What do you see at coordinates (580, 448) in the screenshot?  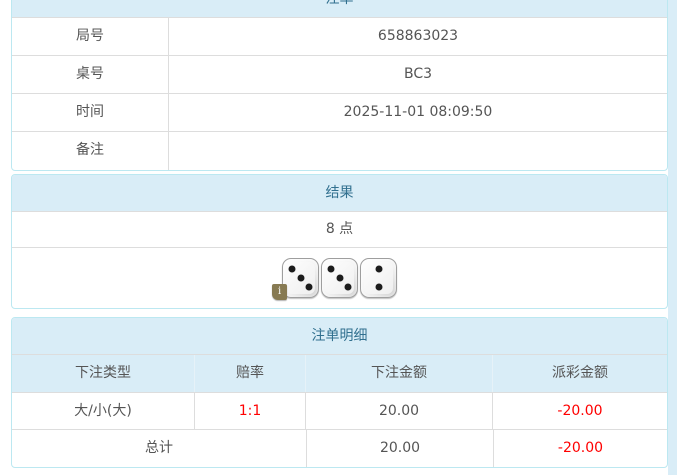 I see `total-payout-amount: -20.00` at bounding box center [580, 448].